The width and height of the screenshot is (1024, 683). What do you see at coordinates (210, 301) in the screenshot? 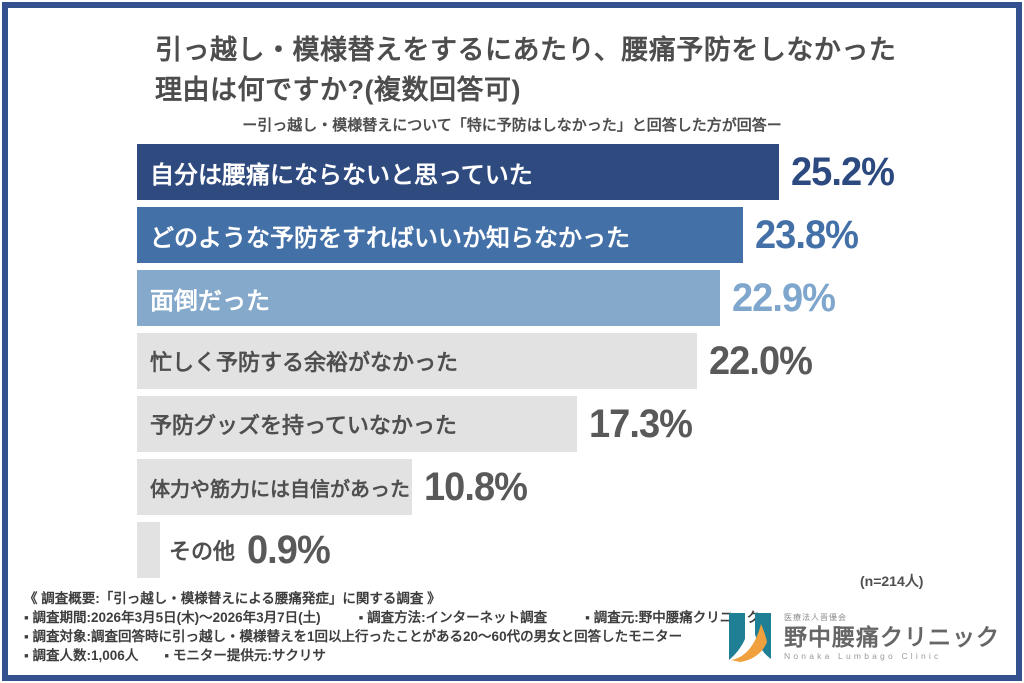
I see `bar-label: 面倒だった` at bounding box center [210, 301].